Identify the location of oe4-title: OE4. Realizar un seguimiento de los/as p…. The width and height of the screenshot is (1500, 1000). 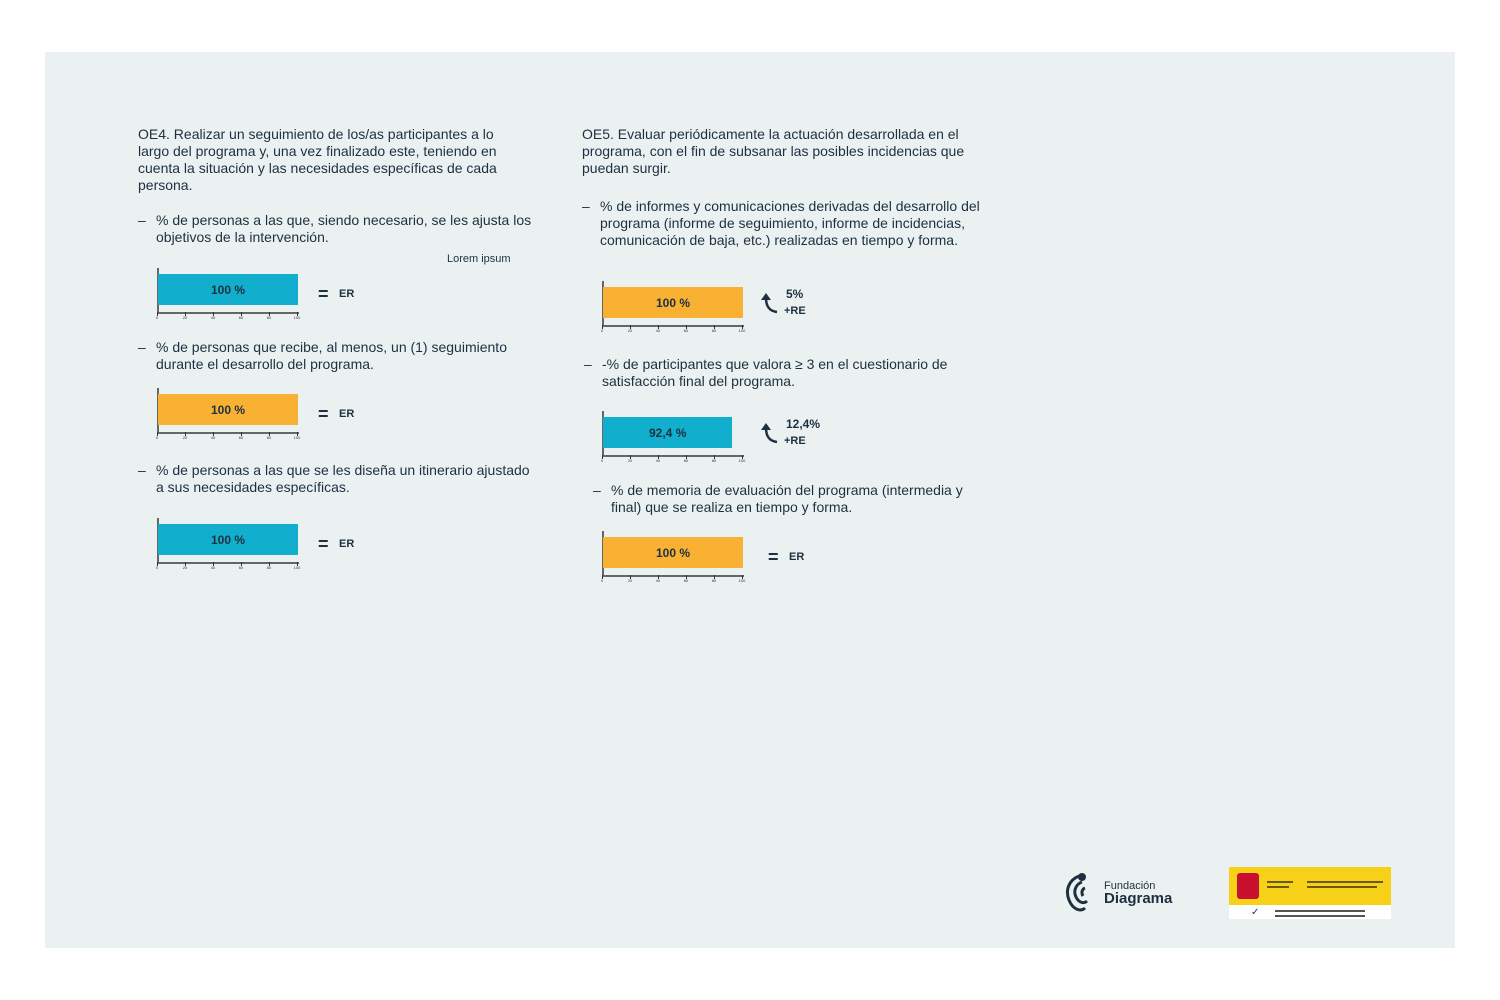
(317, 159).